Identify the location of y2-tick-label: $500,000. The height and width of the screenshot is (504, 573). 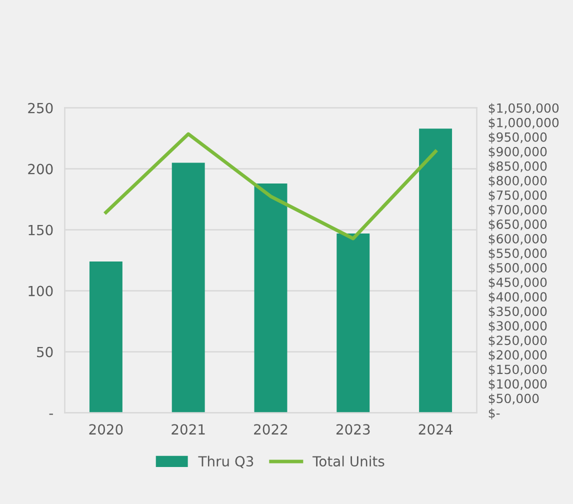
(517, 268).